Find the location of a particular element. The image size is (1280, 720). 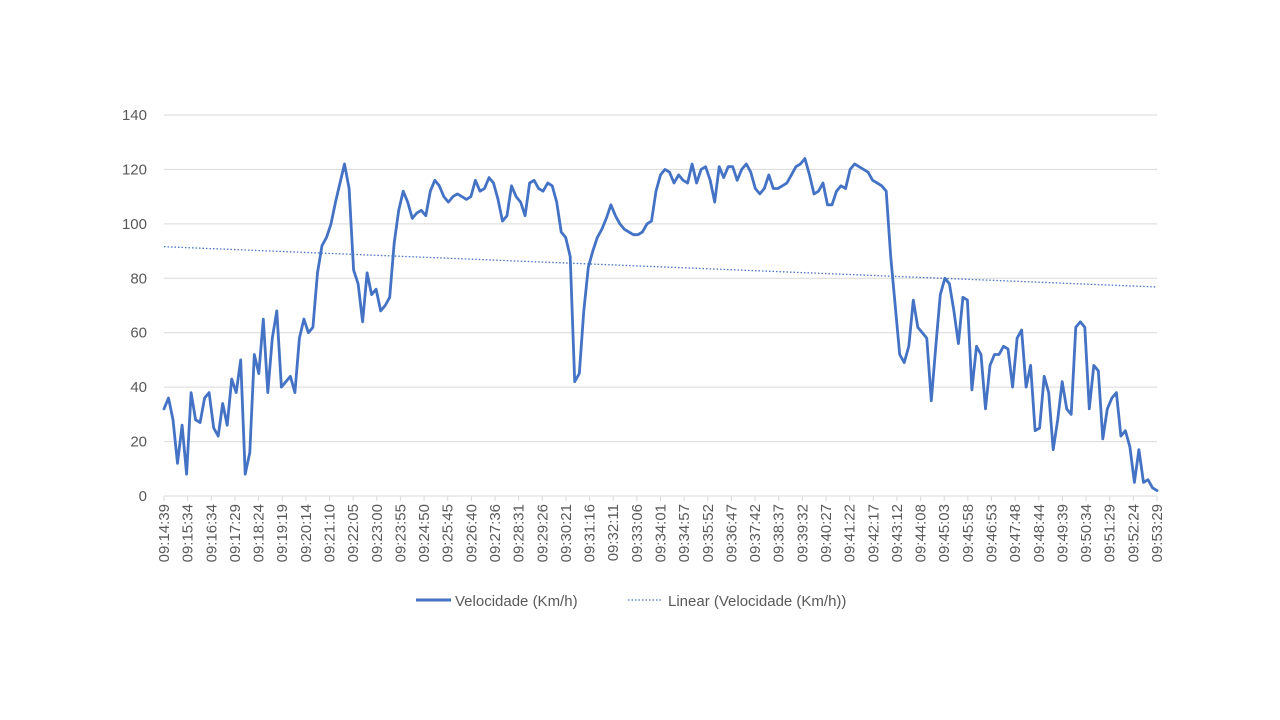

x-tick-label: 09:43:12 is located at coordinates (897, 533).